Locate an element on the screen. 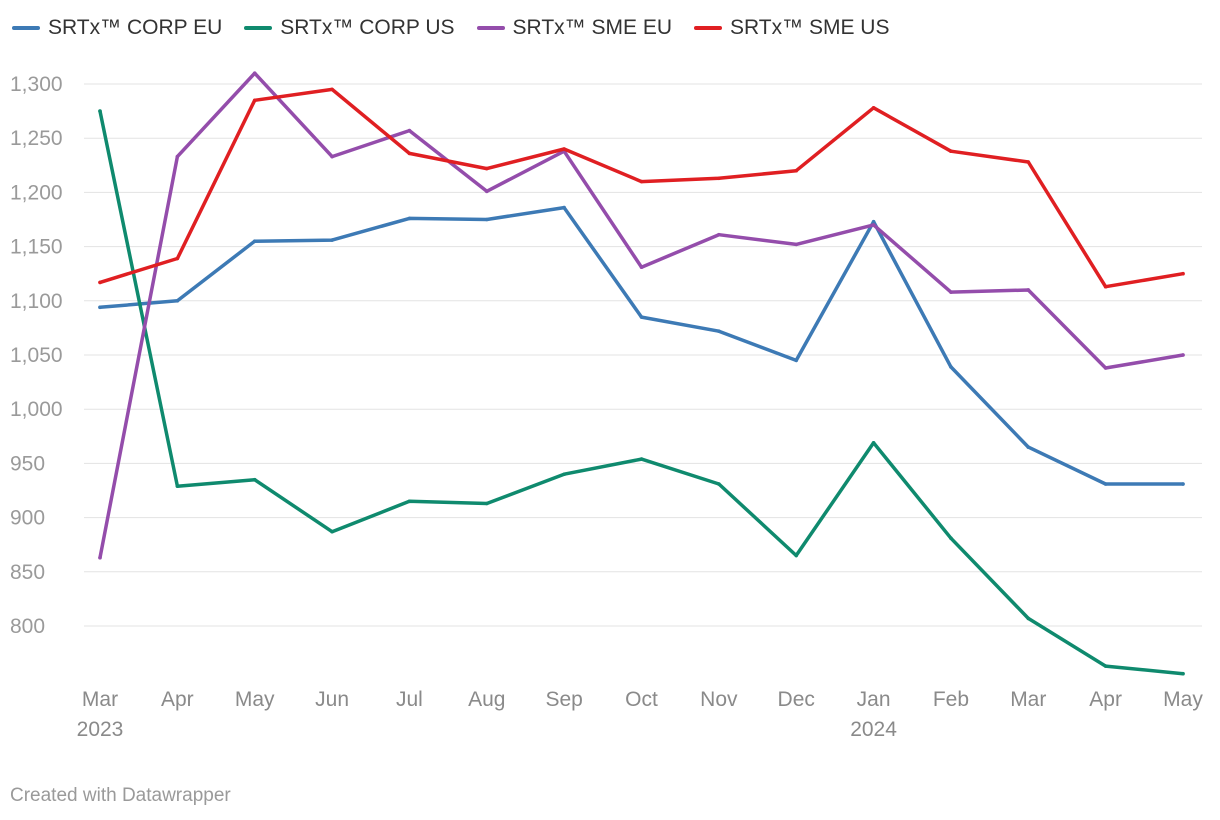 The width and height of the screenshot is (1220, 820). x-year-label: 2023 is located at coordinates (100, 729).